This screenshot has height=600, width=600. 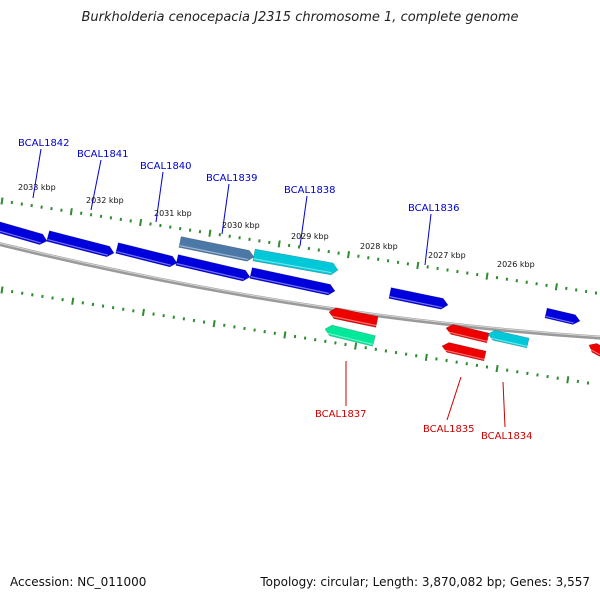 What do you see at coordinates (310, 236) in the screenshot?
I see `scale-label: 2029 kbp` at bounding box center [310, 236].